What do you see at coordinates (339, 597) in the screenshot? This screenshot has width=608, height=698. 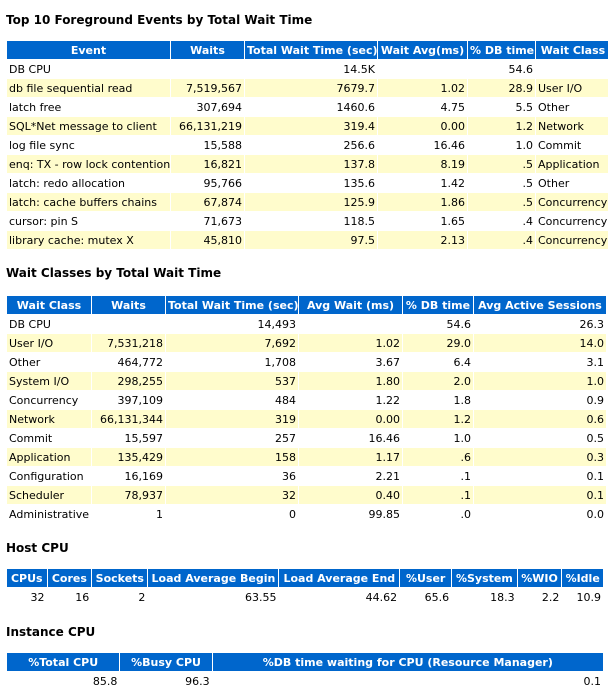 I see `cell-load-average-end: 44.62` at bounding box center [339, 597].